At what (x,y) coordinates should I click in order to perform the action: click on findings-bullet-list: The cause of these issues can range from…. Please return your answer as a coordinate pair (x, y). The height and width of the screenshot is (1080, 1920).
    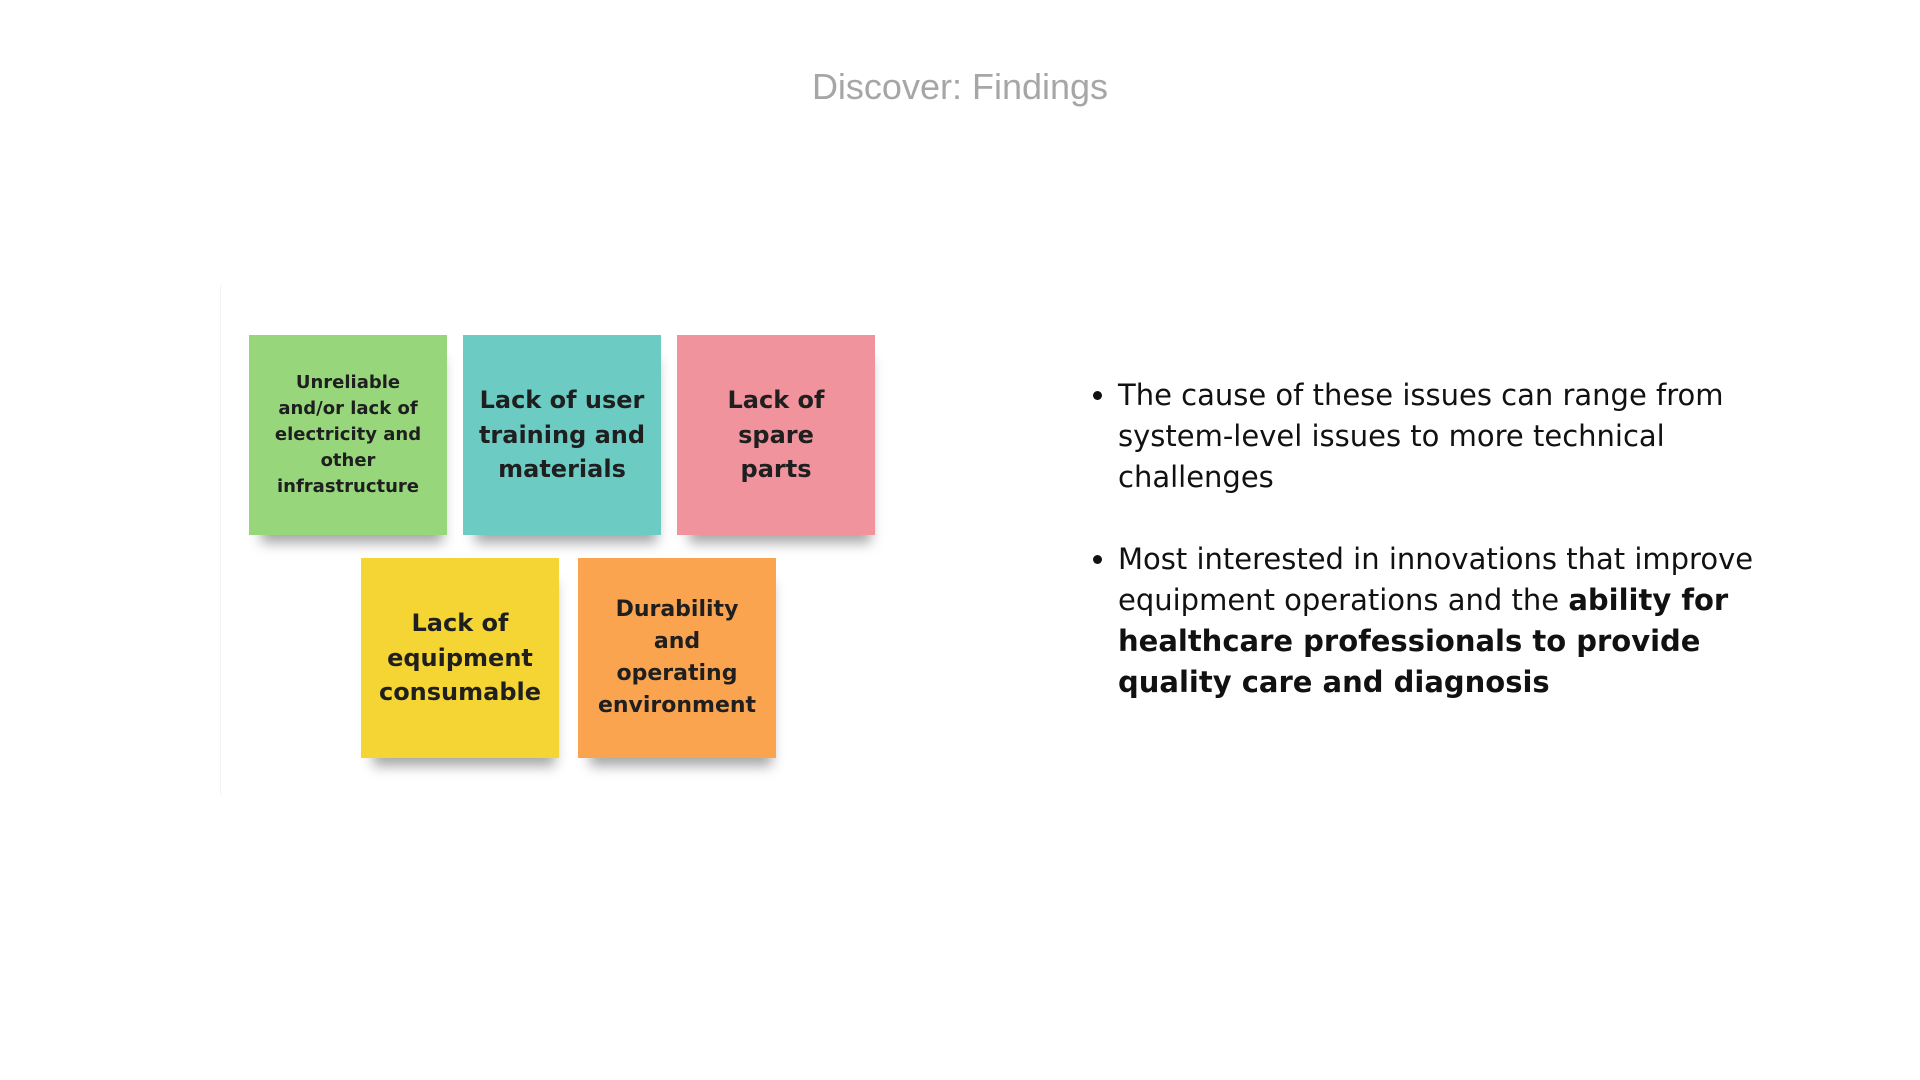
    Looking at the image, I should click on (1454, 559).